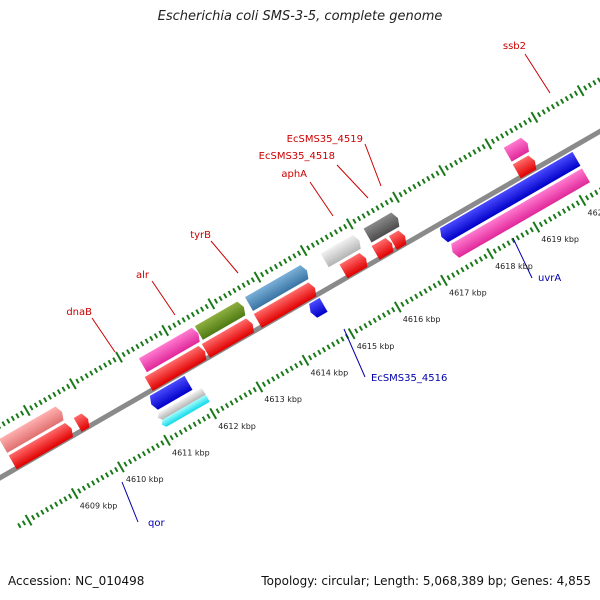 The height and width of the screenshot is (600, 600). I want to click on label-uvrA: uvrA, so click(549, 278).